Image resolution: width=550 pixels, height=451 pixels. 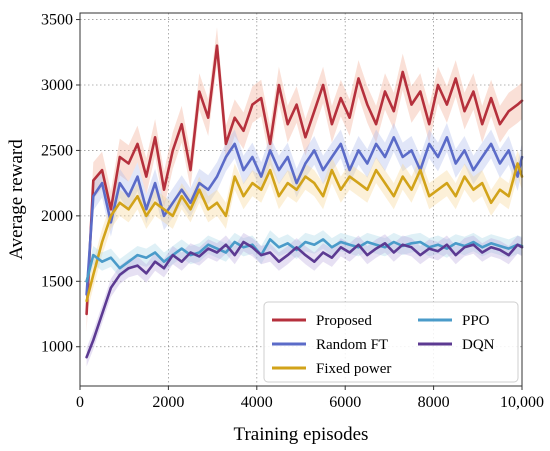 What do you see at coordinates (57, 216) in the screenshot?
I see `y-tick-label: 2000` at bounding box center [57, 216].